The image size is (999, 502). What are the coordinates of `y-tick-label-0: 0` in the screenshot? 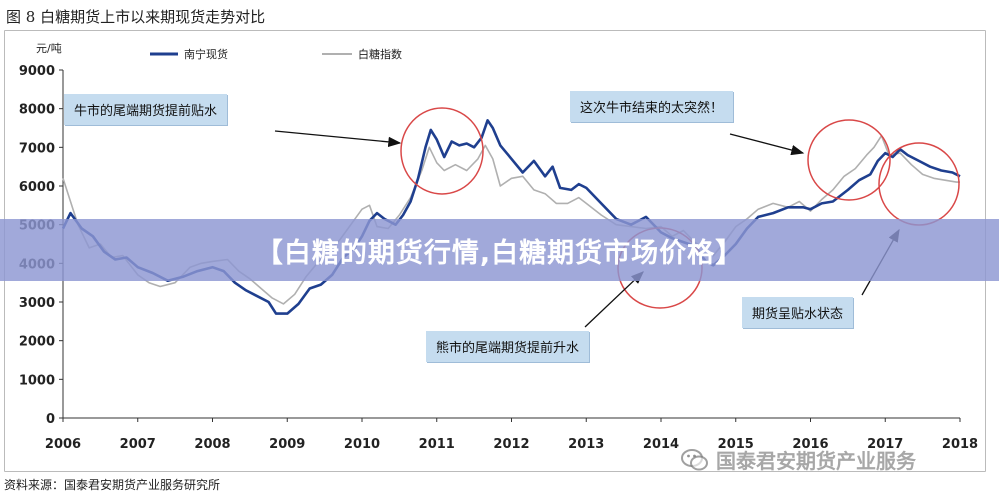 It's located at (50, 419).